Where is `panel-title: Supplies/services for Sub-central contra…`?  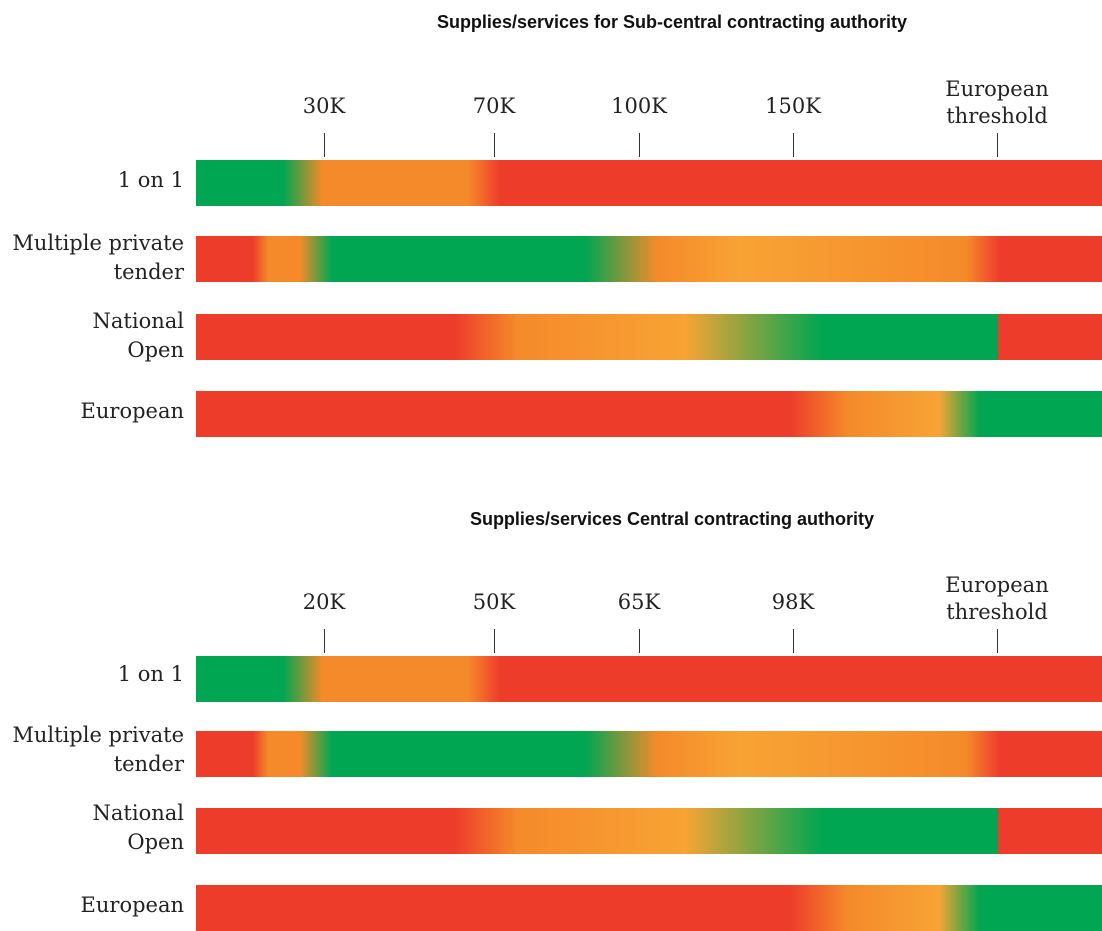
panel-title: Supplies/services for Sub-central contra… is located at coordinates (672, 22).